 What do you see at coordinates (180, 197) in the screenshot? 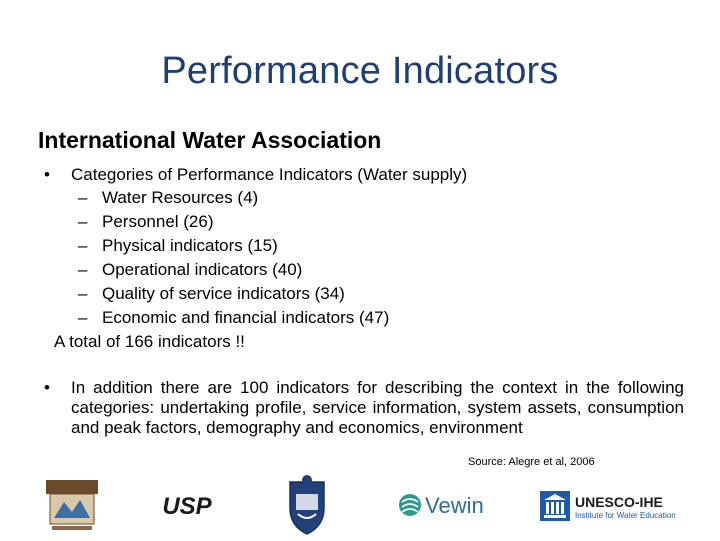
I see `list-item-label: Water Resources (4)` at bounding box center [180, 197].